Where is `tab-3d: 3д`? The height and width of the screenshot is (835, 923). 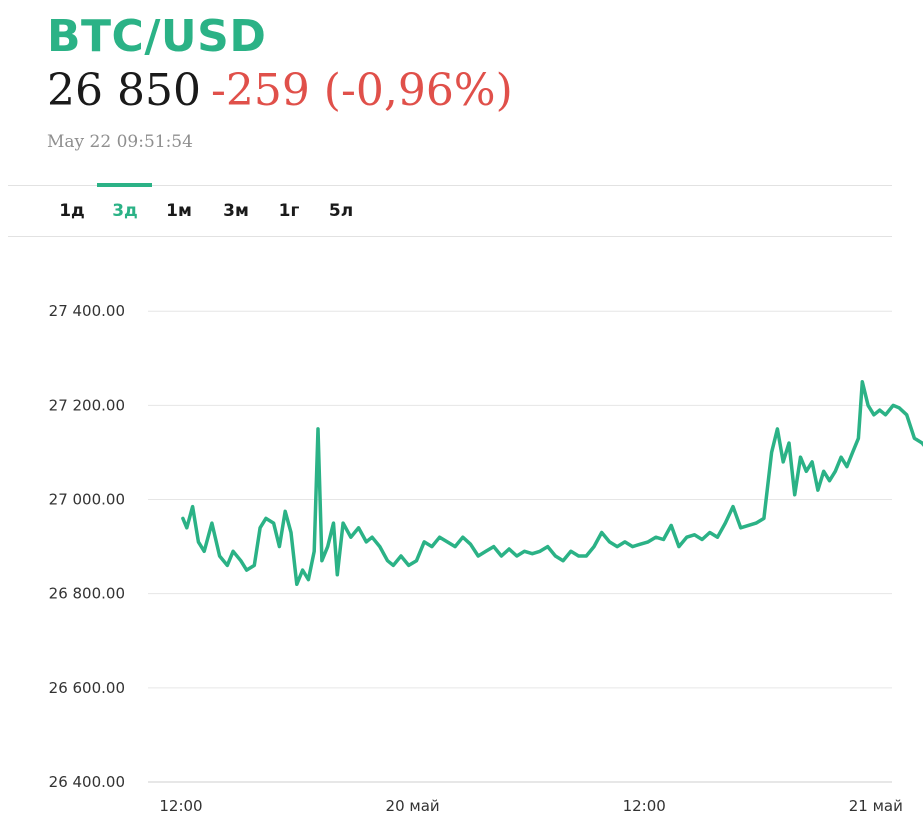
tab-3d: 3д is located at coordinates (125, 211).